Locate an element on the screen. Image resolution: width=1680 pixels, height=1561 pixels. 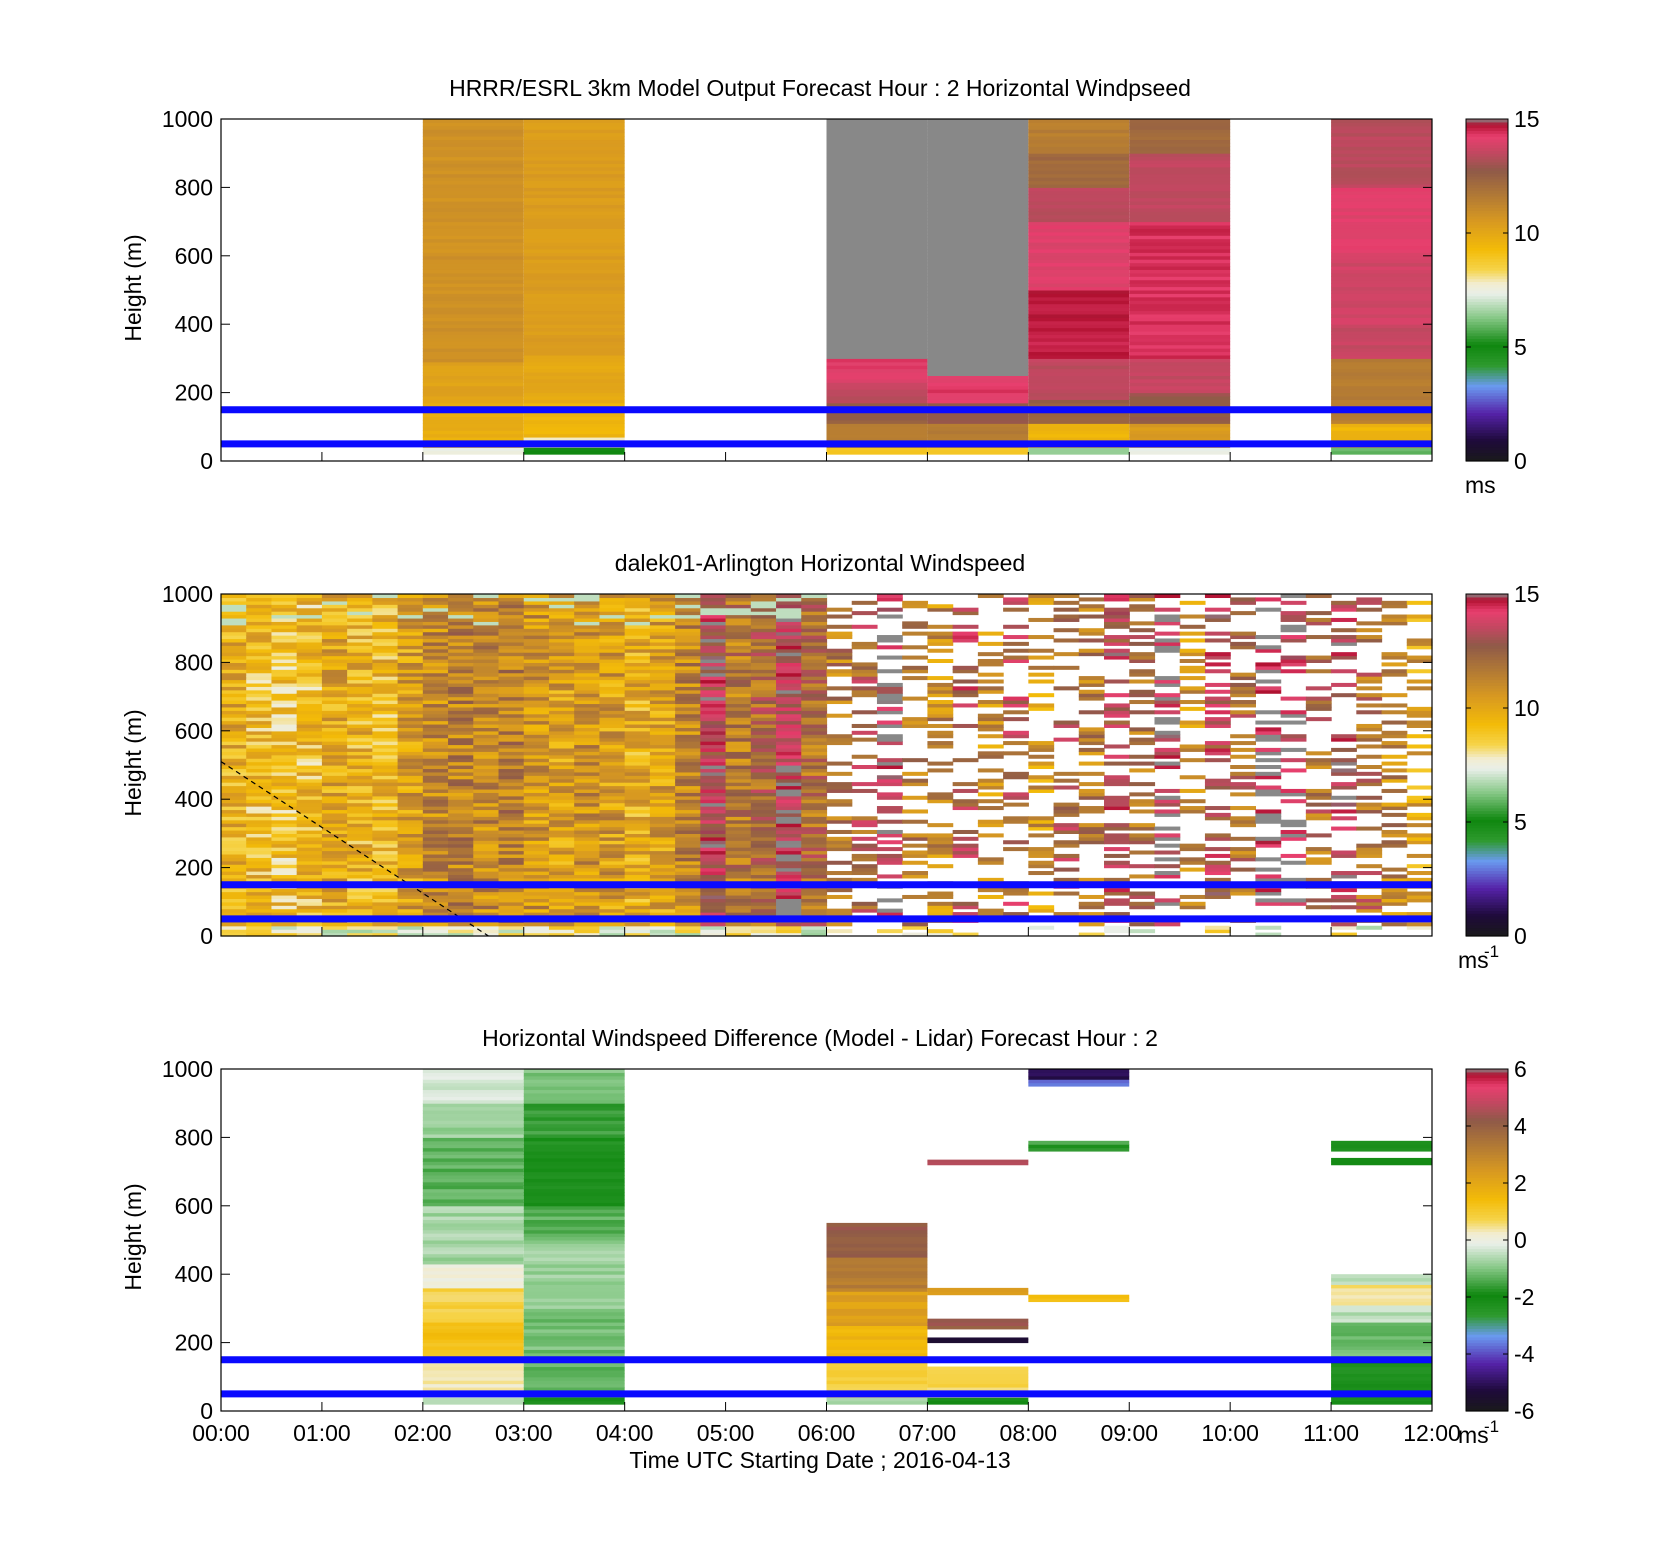
y-tick-label: 0 is located at coordinates (206, 1411).